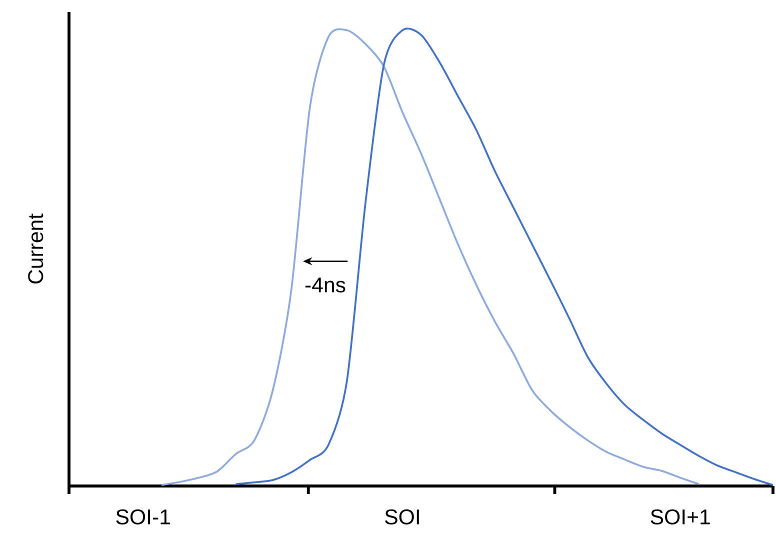 Image resolution: width=776 pixels, height=547 pixels. I want to click on x-tick-label: SOI-1, so click(143, 516).